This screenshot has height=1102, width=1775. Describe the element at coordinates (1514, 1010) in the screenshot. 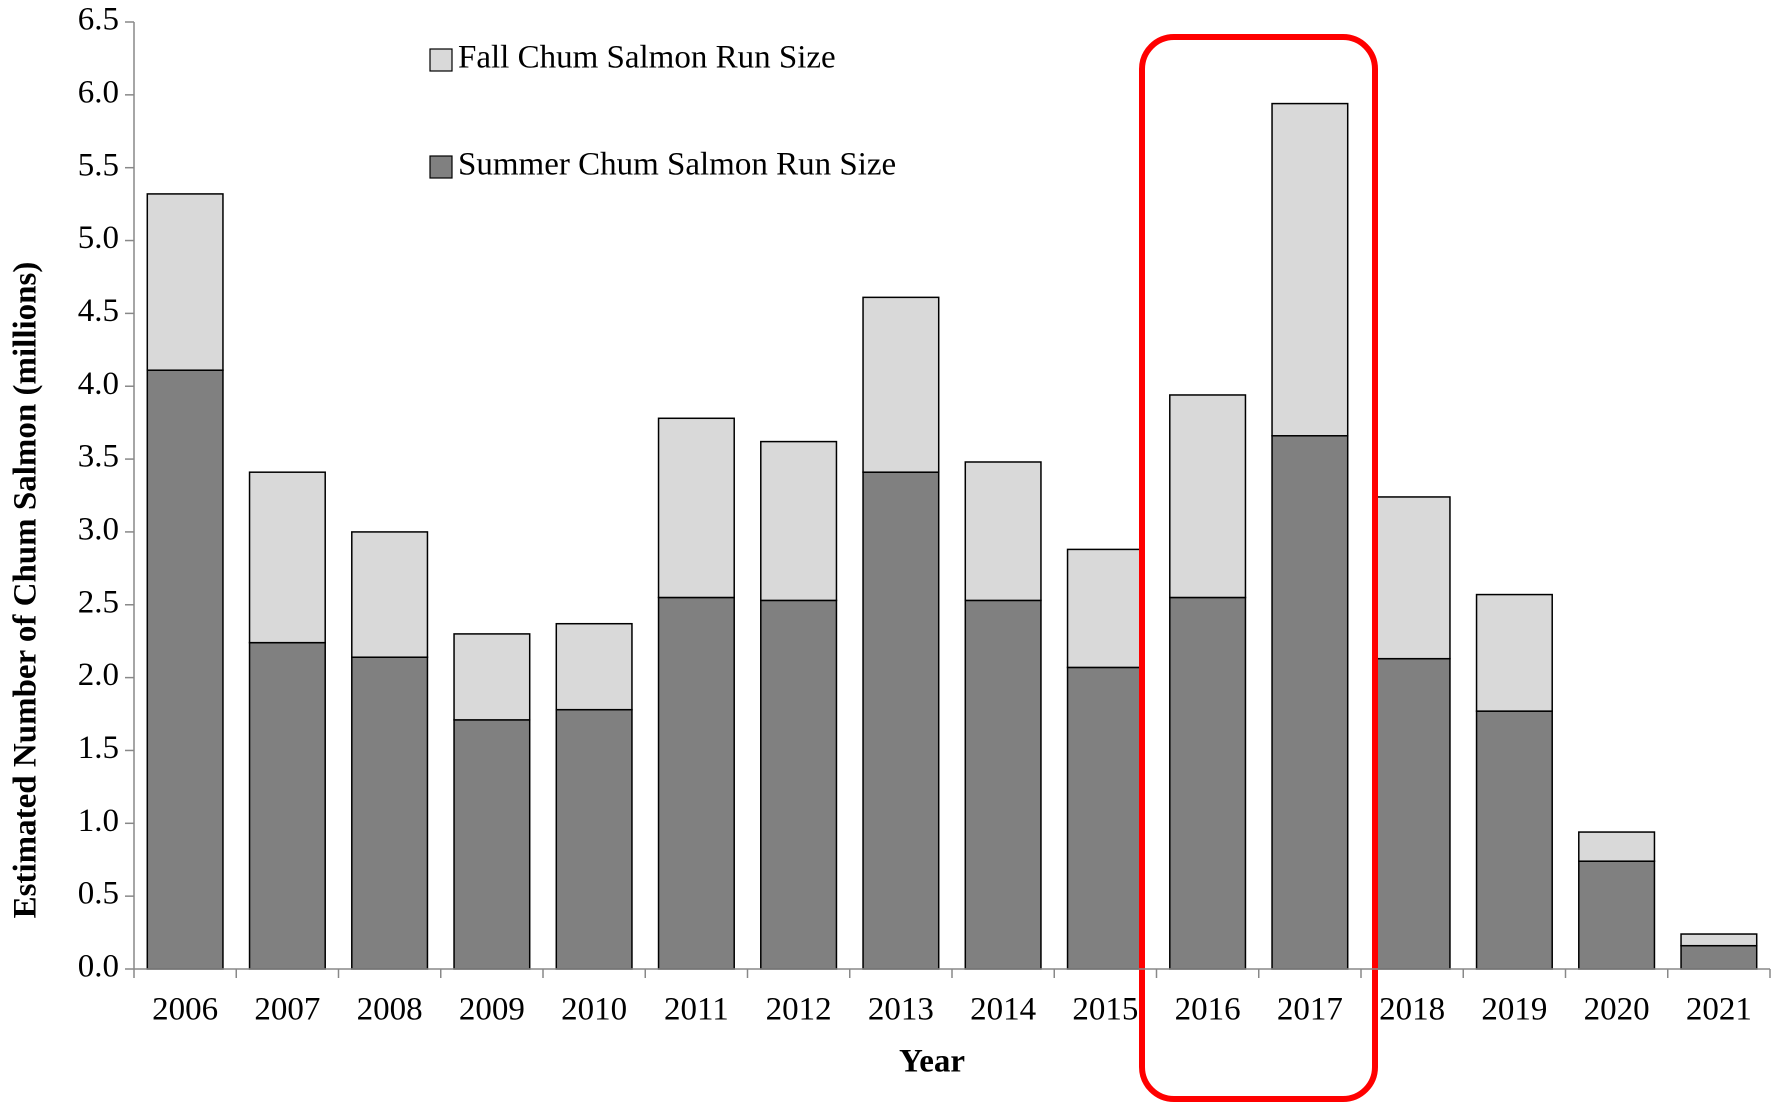

I see `x-tick-label: 2019` at that location.